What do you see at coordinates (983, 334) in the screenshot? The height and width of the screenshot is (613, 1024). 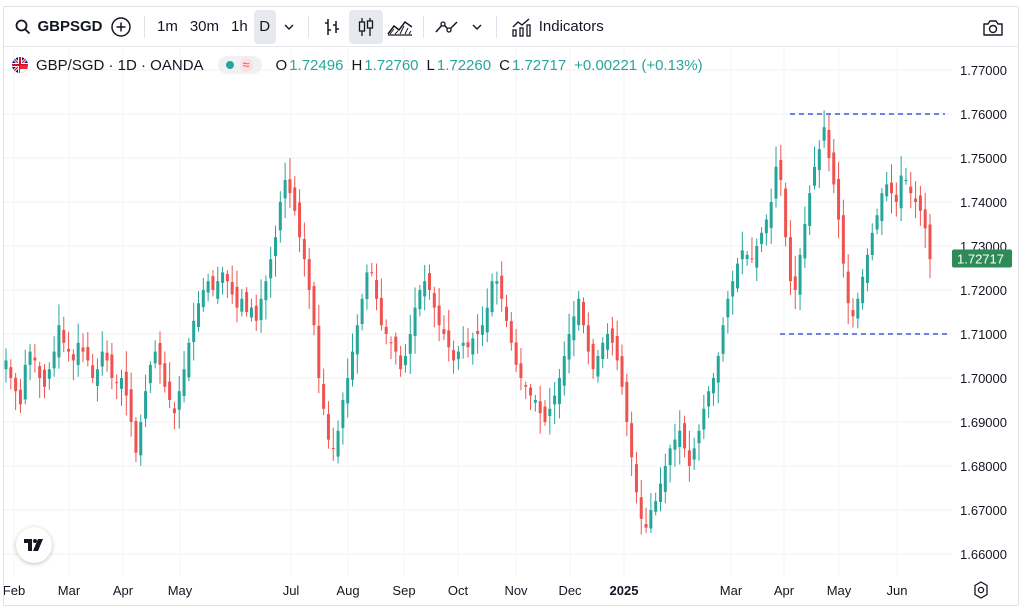 I see `y-tick-label: 1.71000` at bounding box center [983, 334].